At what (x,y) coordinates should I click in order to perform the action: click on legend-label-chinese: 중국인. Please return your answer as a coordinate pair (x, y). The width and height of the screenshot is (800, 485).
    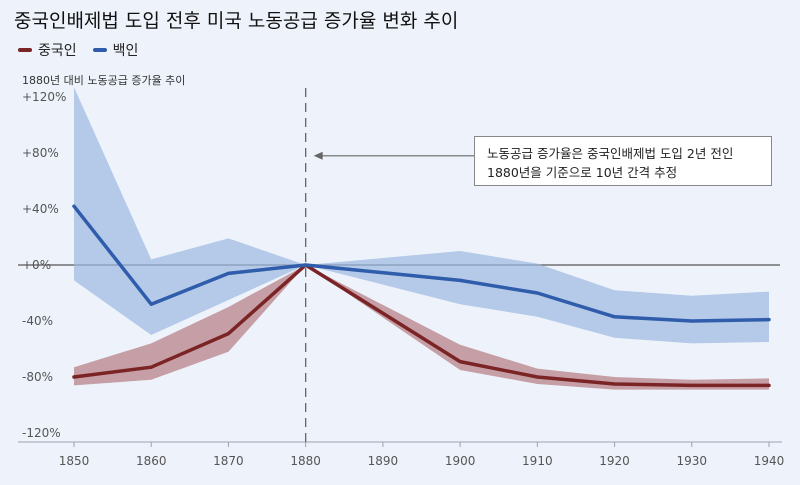
    Looking at the image, I should click on (57, 51).